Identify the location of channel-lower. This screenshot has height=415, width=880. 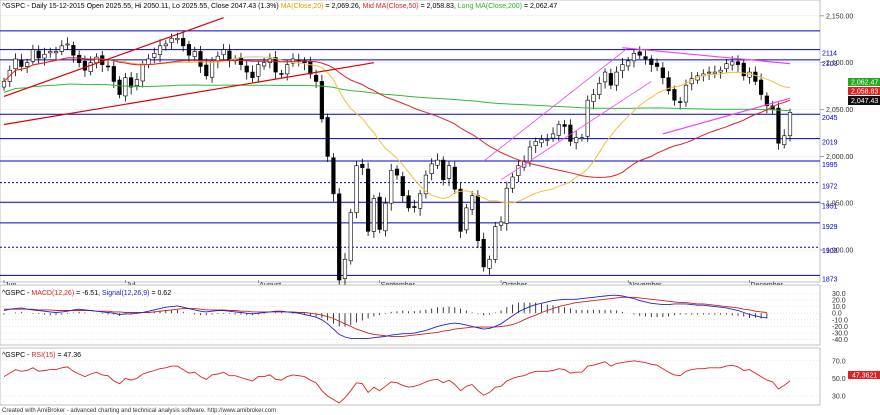
(576, 131).